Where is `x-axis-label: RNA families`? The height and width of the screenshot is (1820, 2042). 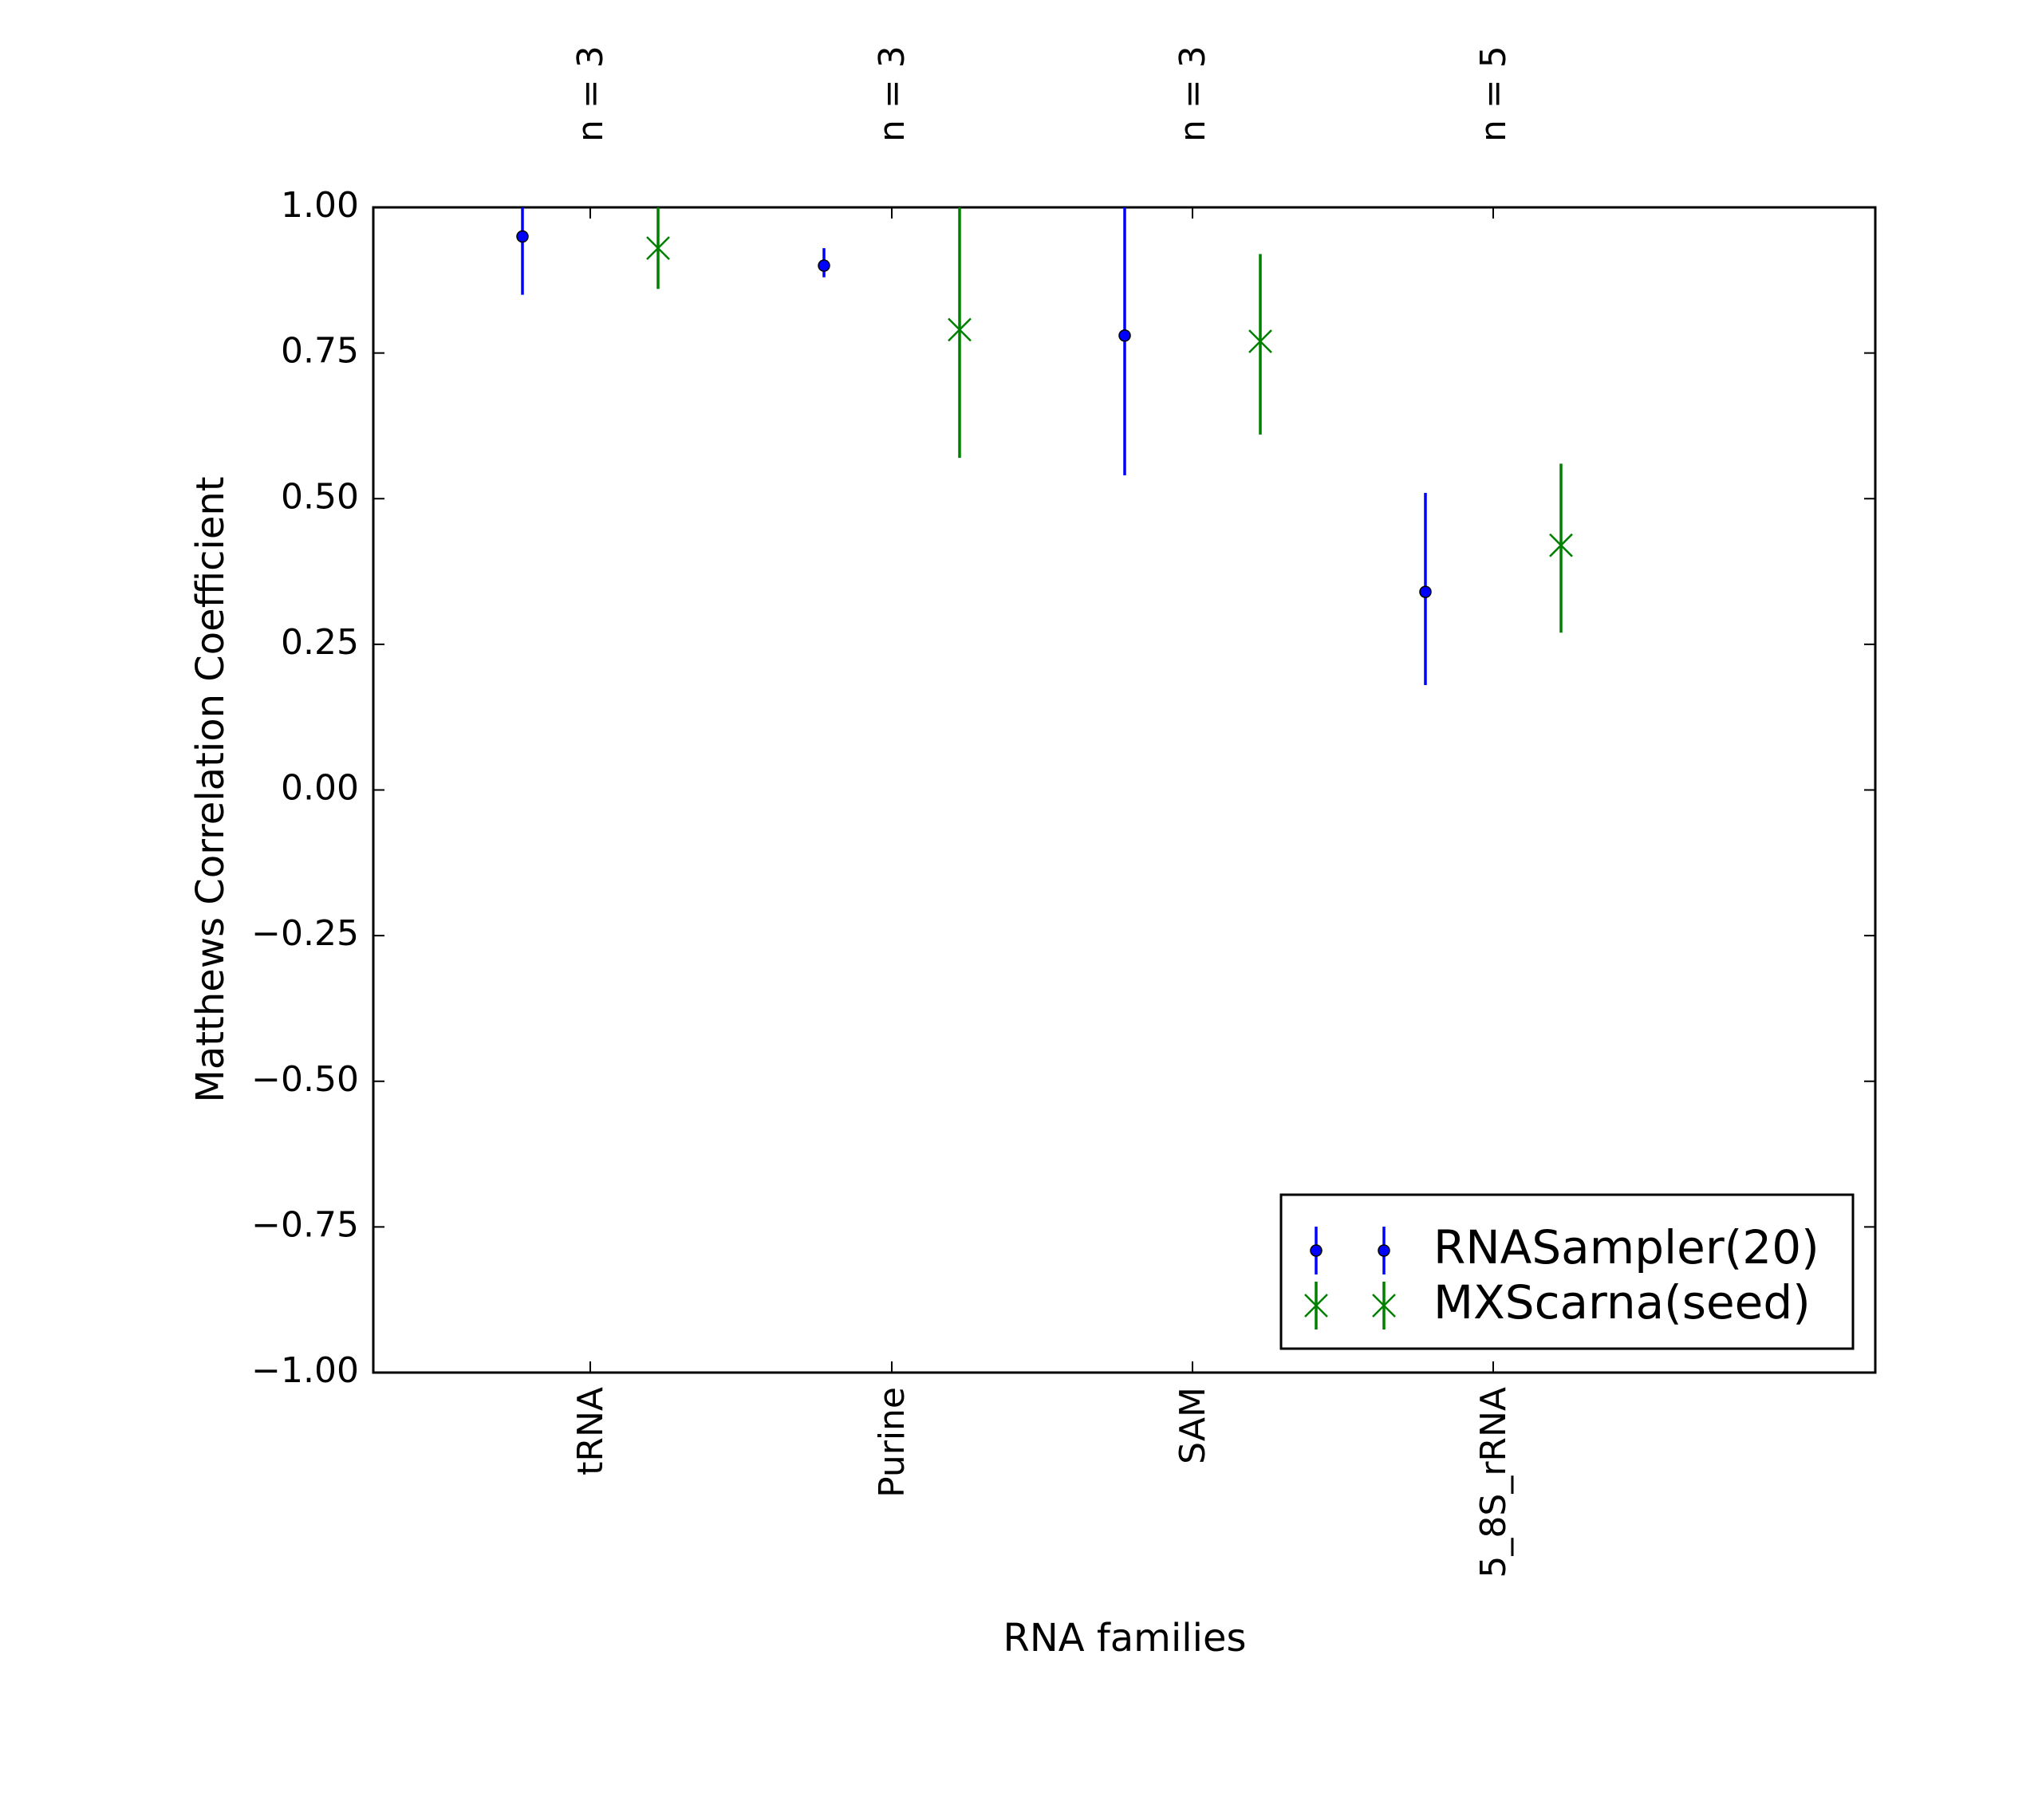
x-axis-label: RNA families is located at coordinates (1125, 1638).